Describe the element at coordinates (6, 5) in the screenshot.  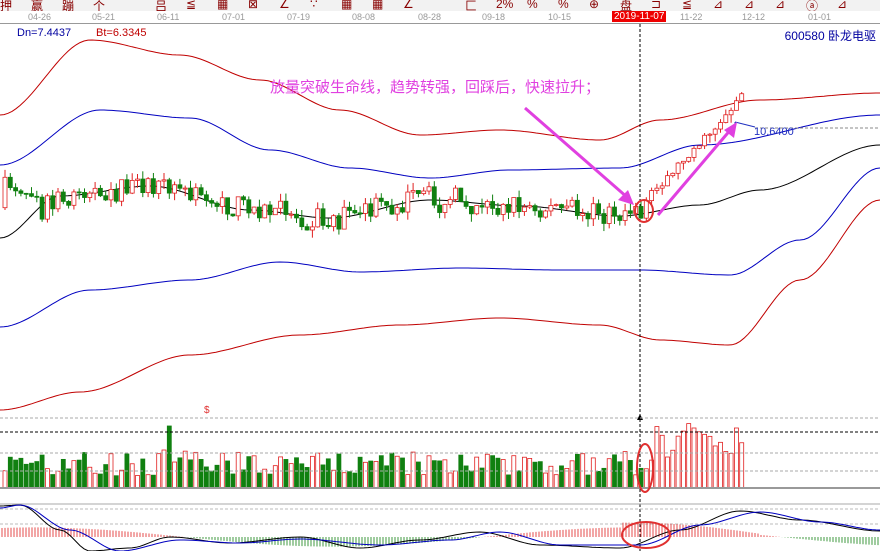
I see `toolbar-button: 押` at that location.